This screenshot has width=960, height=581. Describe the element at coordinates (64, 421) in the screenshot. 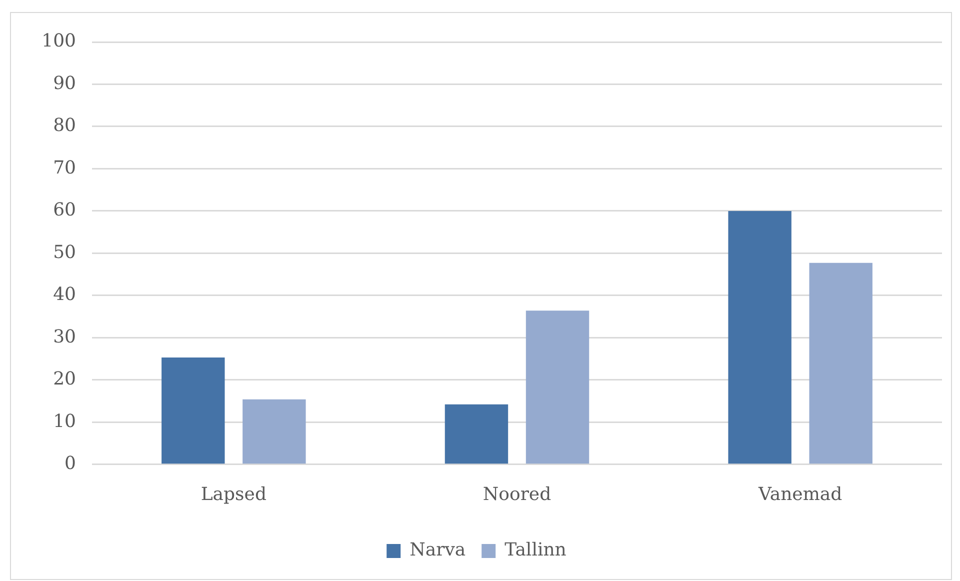

I see `y-tick-label: 10` at that location.